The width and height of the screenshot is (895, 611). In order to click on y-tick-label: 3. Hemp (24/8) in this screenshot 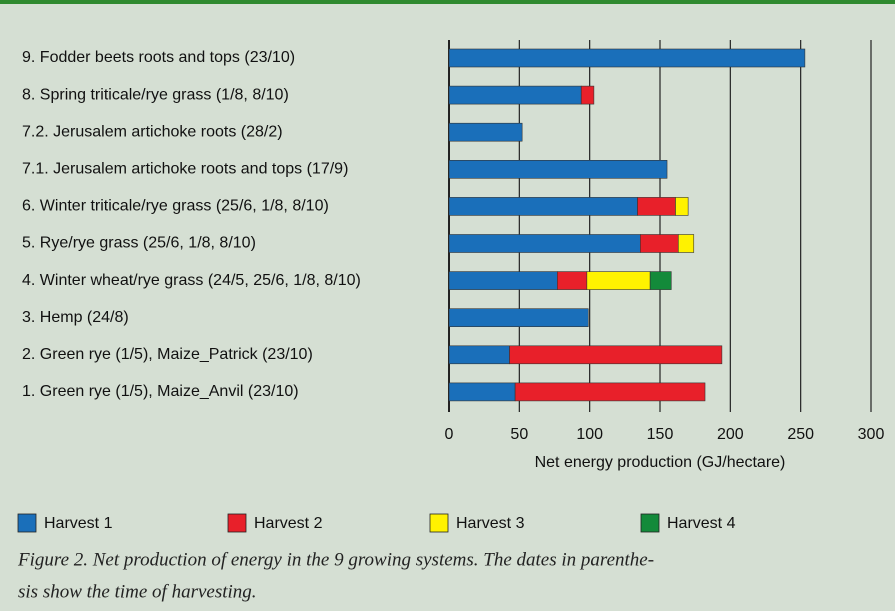, I will do `click(75, 317)`.